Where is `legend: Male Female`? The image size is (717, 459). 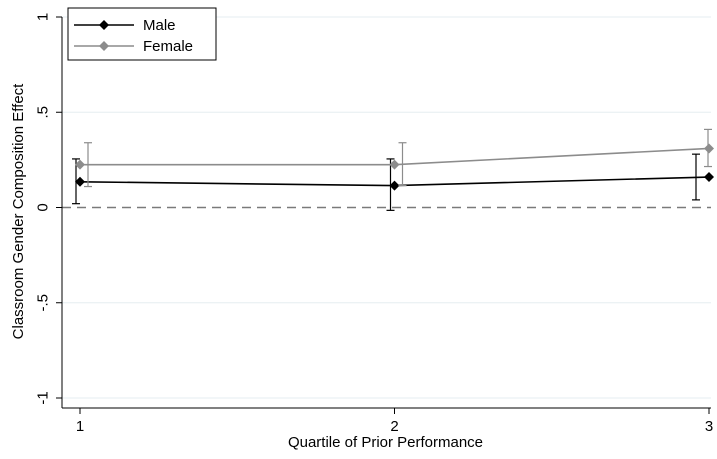 legend: Male Female is located at coordinates (142, 34).